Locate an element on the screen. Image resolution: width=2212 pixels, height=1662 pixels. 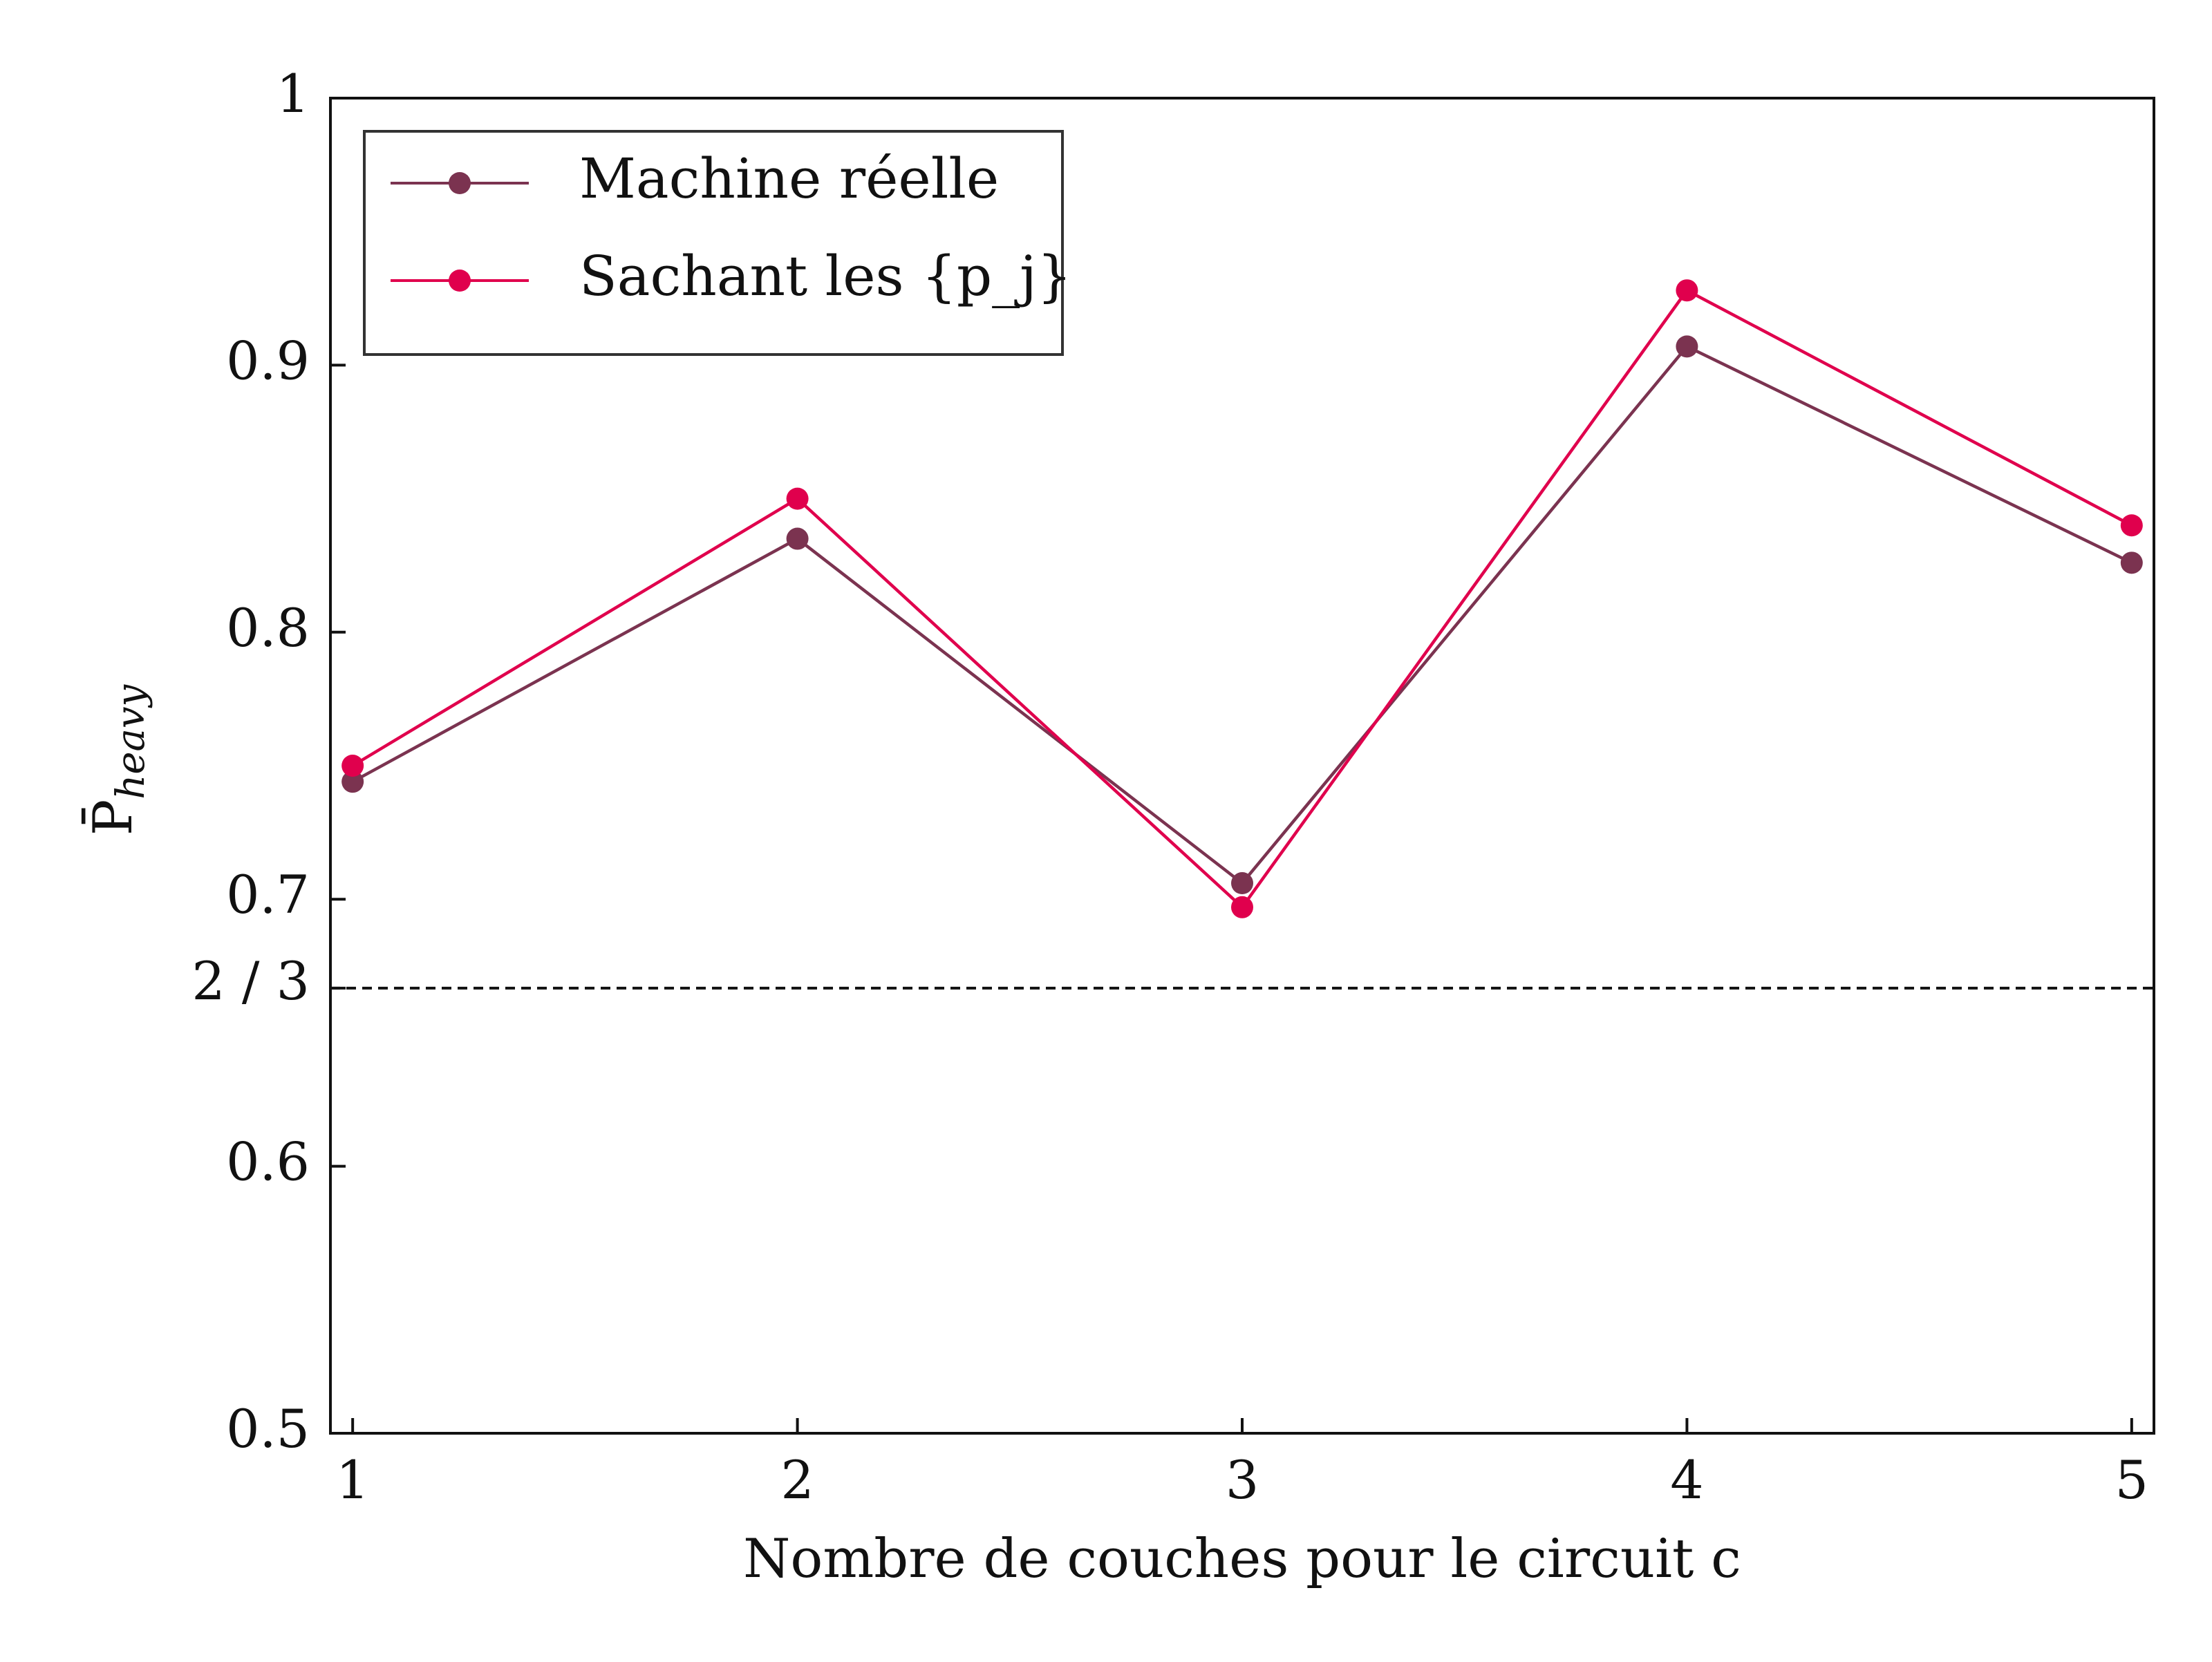
y-axis-label: P̄heavy is located at coordinates (117, 759).